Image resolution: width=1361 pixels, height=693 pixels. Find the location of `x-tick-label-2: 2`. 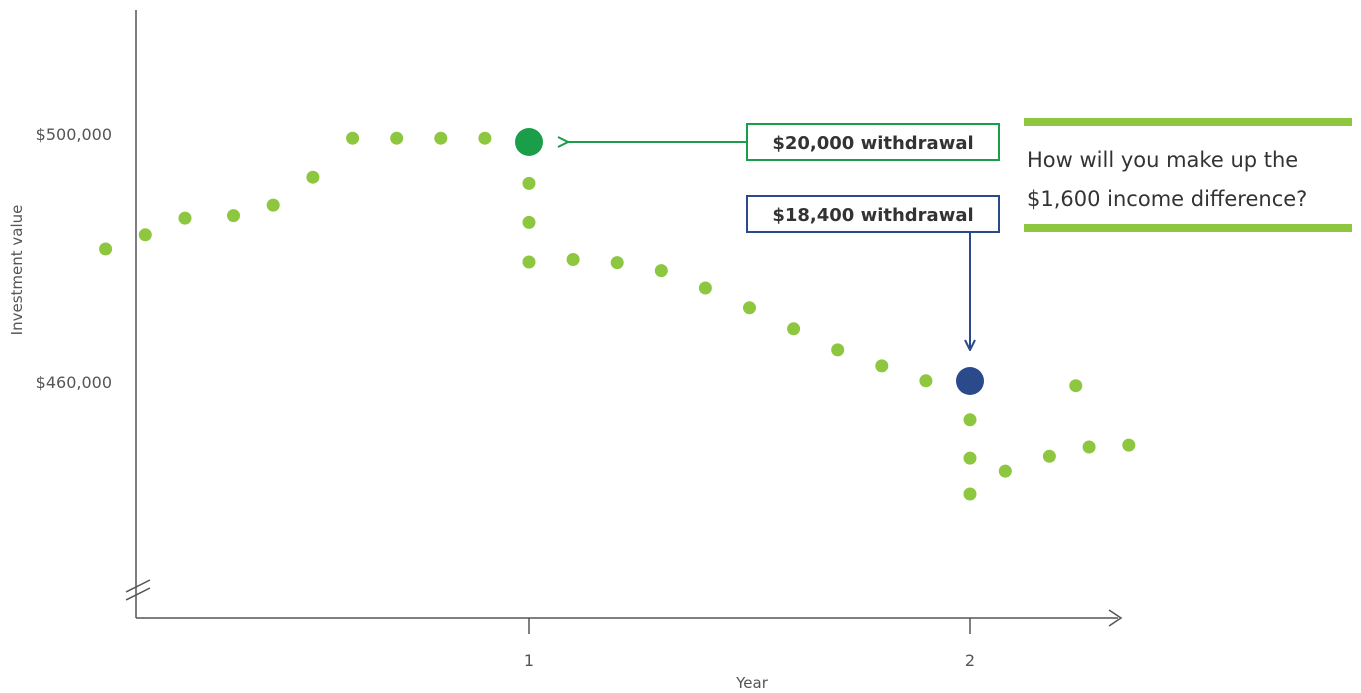

x-tick-label-2: 2 is located at coordinates (970, 660).